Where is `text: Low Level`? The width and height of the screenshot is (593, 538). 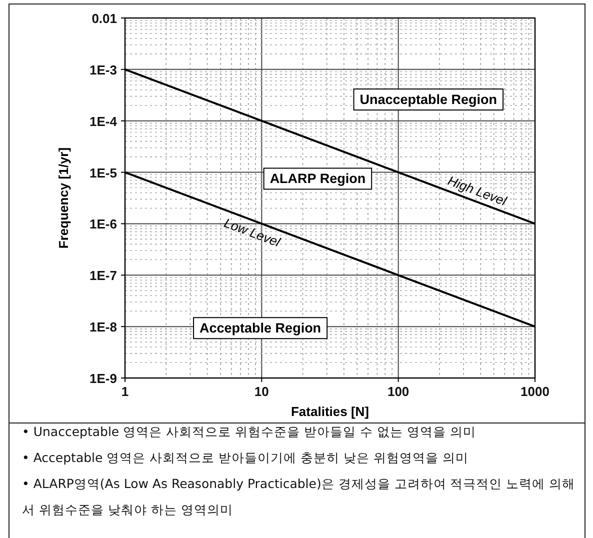
text: Low Level is located at coordinates (253, 232).